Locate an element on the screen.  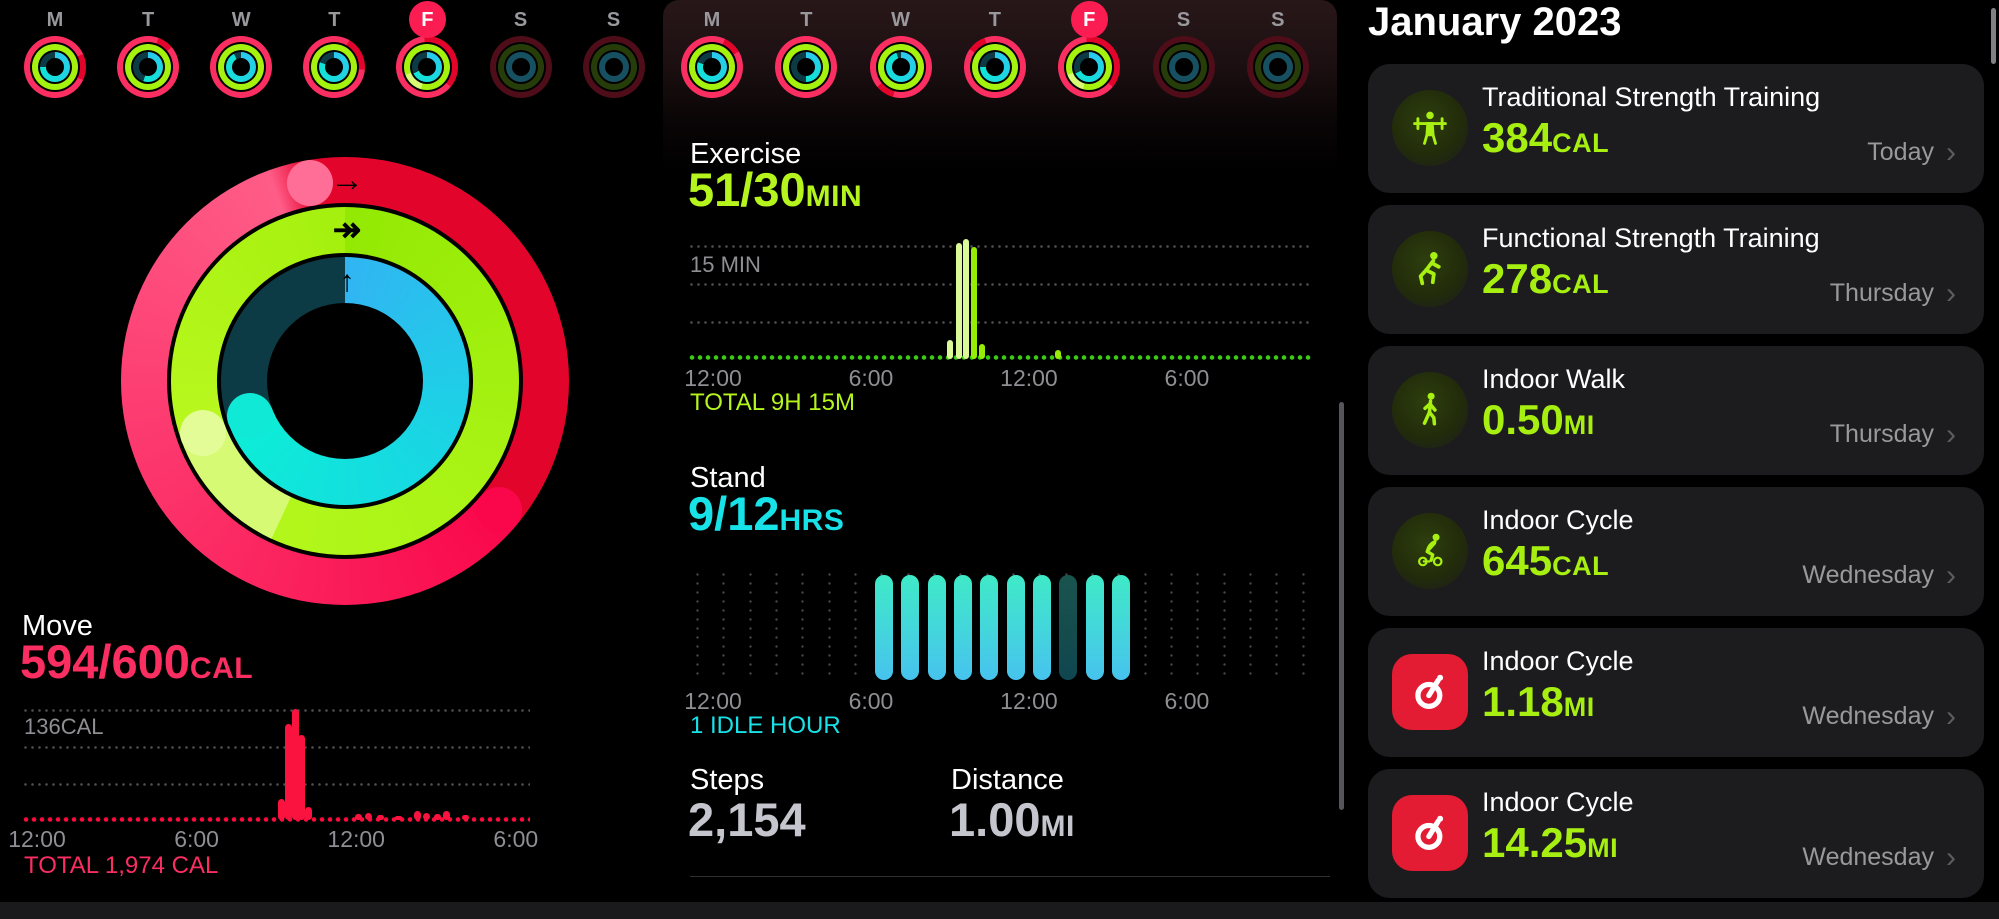
stand-value: 9/12 HRS is located at coordinates (766, 513).